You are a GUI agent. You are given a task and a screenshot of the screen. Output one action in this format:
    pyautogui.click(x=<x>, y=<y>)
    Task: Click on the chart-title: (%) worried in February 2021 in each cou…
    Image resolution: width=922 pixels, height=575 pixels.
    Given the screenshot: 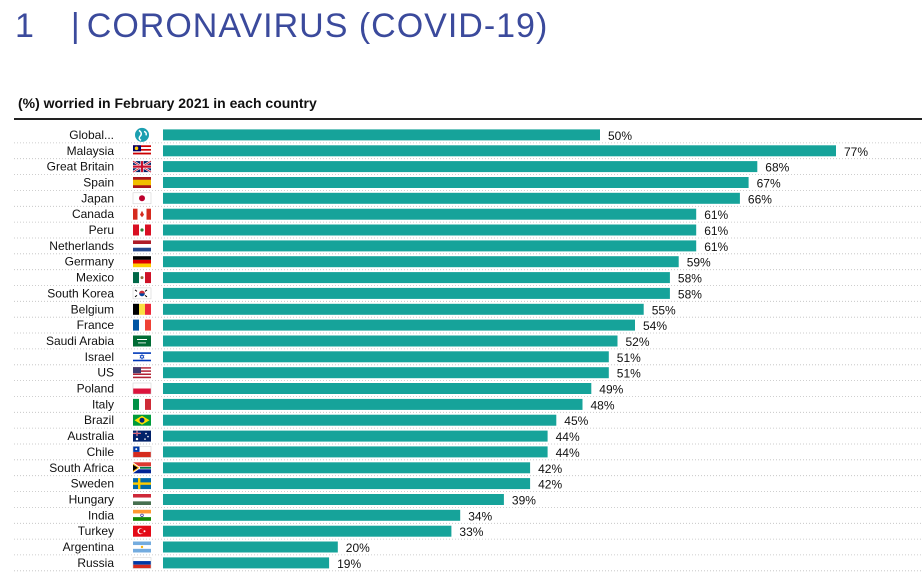 What is the action you would take?
    pyautogui.click(x=167, y=103)
    